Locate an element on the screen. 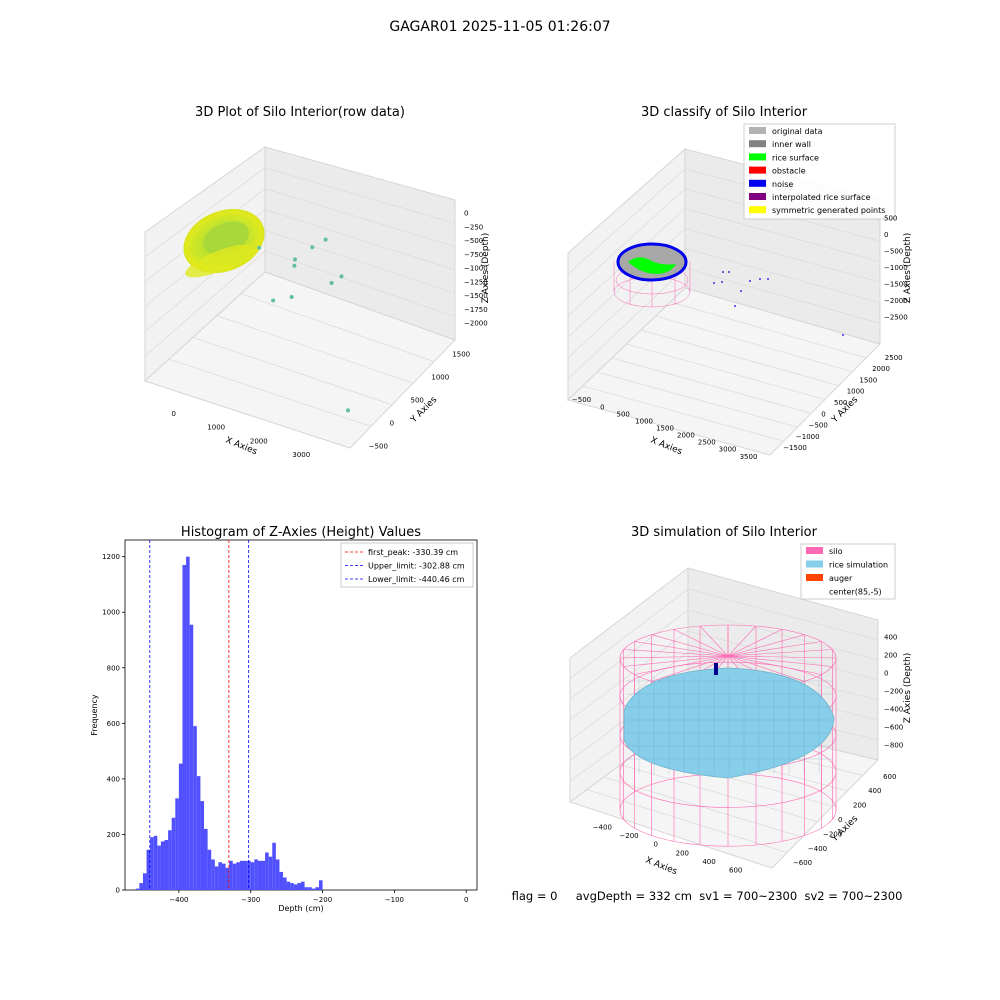 This screenshot has width=1000, height=1000. tick-label: −600 is located at coordinates (893, 728).